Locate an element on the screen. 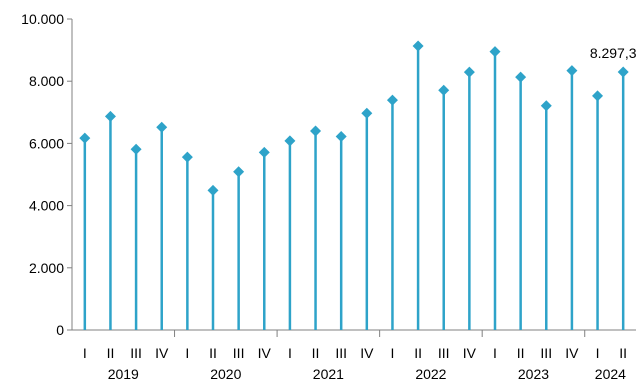 The image size is (641, 385). year-label: 2020 is located at coordinates (225, 373).